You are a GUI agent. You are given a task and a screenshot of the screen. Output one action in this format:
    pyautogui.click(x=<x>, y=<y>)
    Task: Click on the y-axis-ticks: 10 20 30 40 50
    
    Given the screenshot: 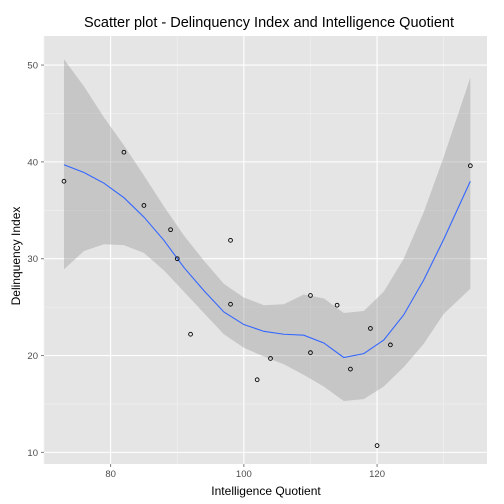 What is the action you would take?
    pyautogui.click(x=35, y=260)
    